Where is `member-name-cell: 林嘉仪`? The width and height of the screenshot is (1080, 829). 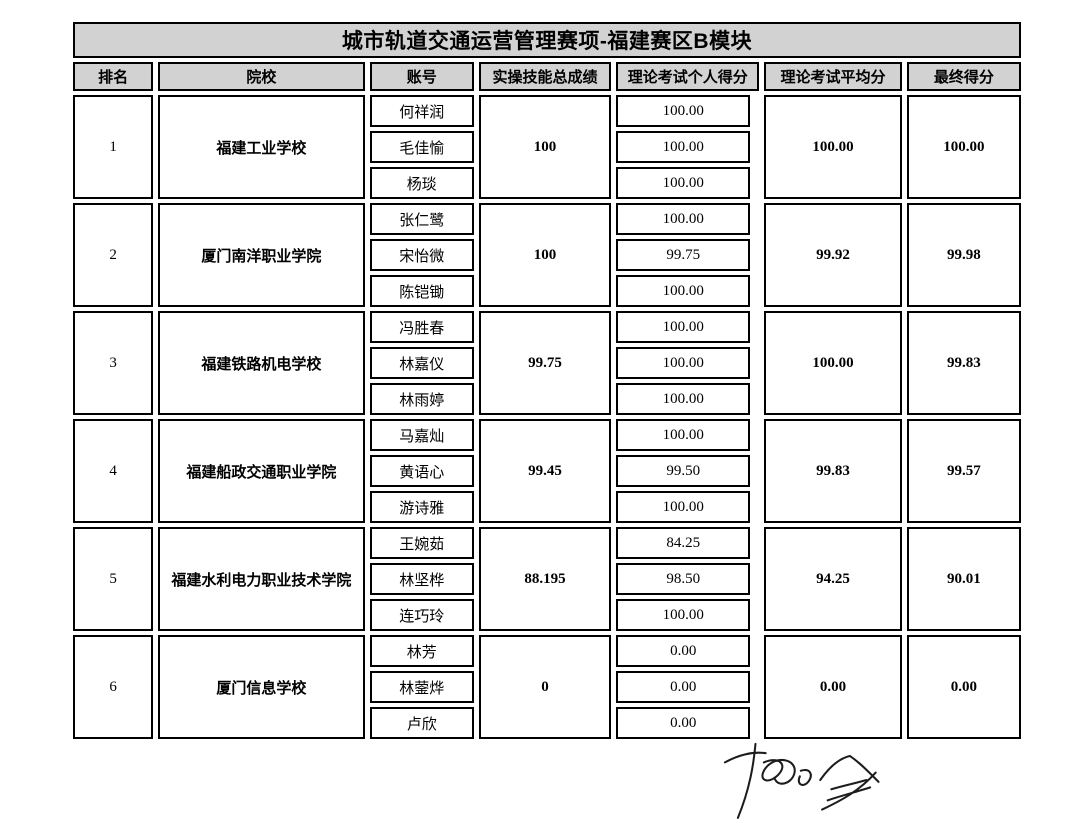 member-name-cell: 林嘉仪 is located at coordinates (421, 363).